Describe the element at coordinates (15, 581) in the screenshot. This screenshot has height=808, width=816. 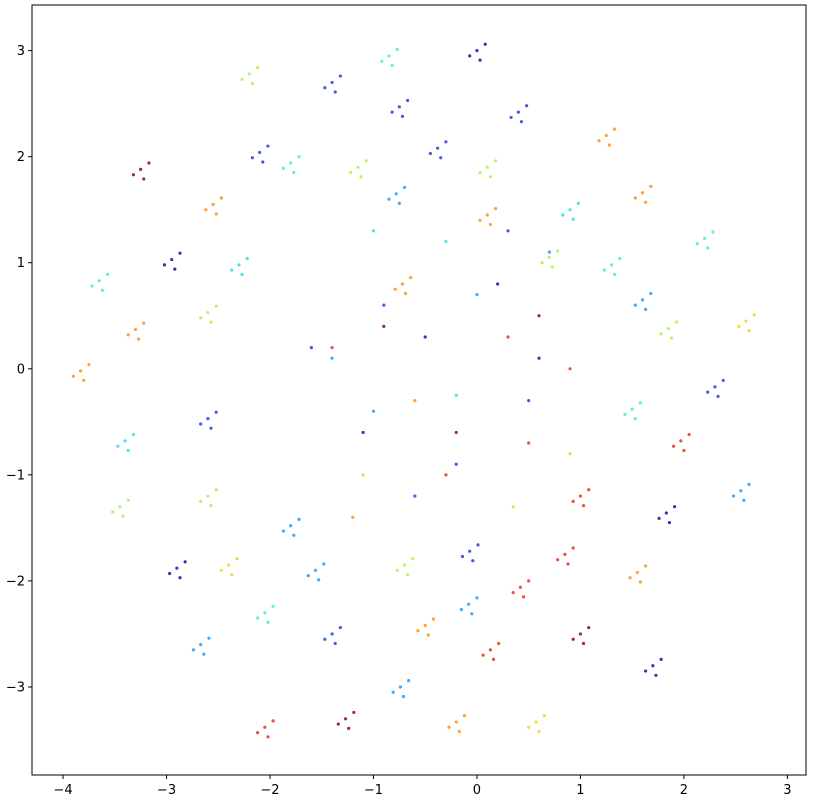
I see `y-tick-label: −2` at that location.